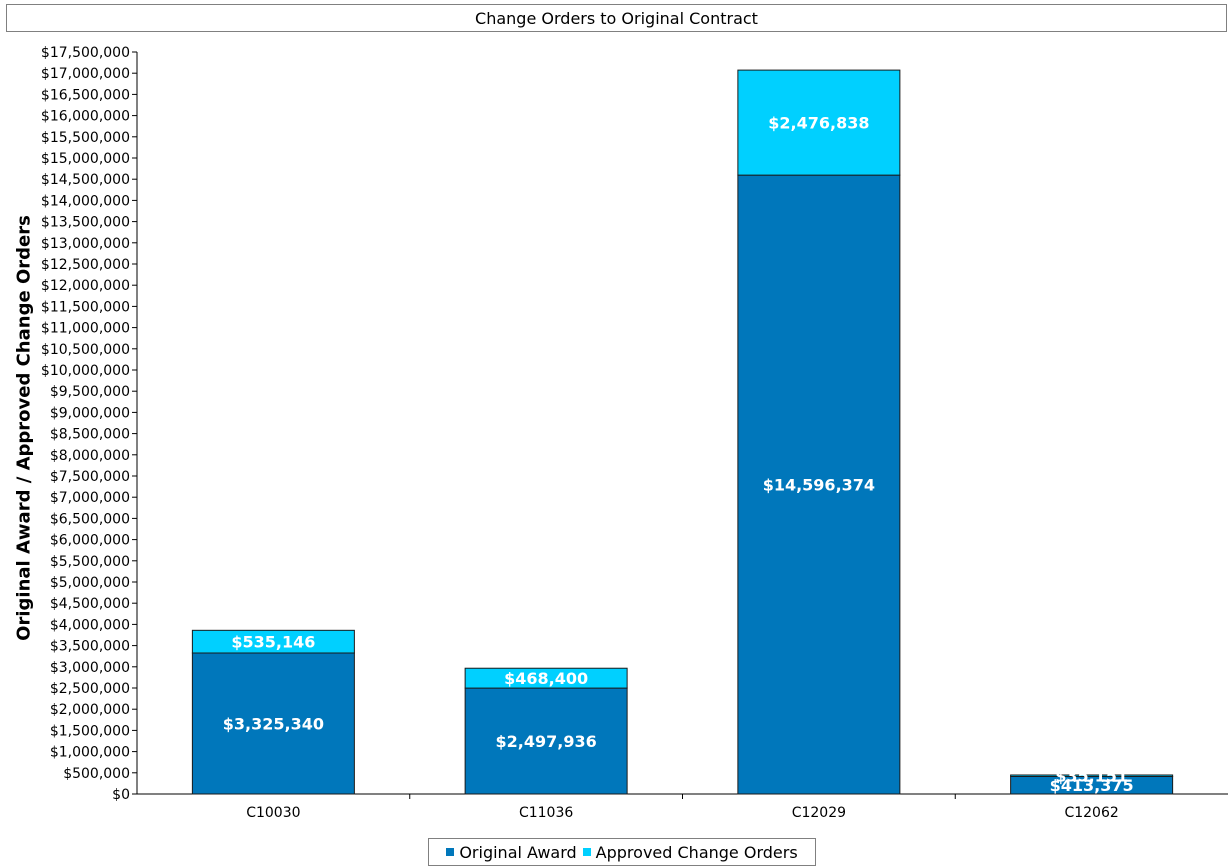  I want to click on legend: Original Award Approved Change Orders, so click(622, 852).